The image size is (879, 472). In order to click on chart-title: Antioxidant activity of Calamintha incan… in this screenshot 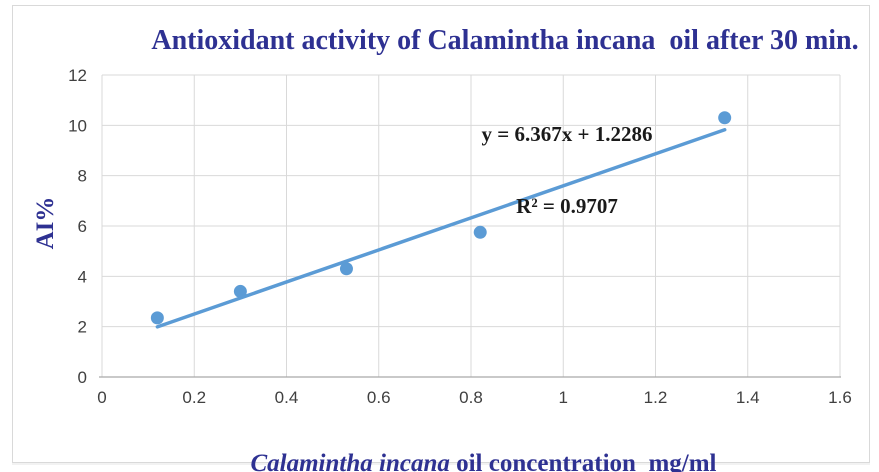, I will do `click(505, 40)`.